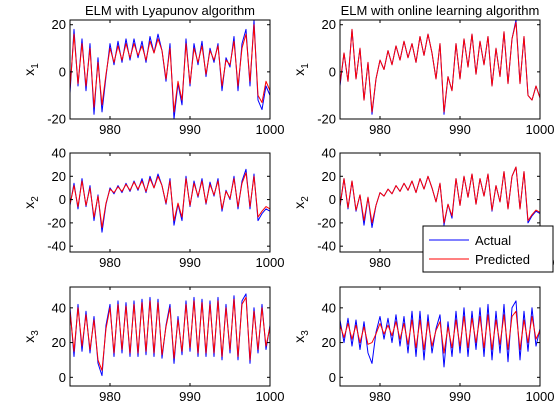 Image resolution: width=555 pixels, height=404 pixels. I want to click on legend-box, so click(488, 249).